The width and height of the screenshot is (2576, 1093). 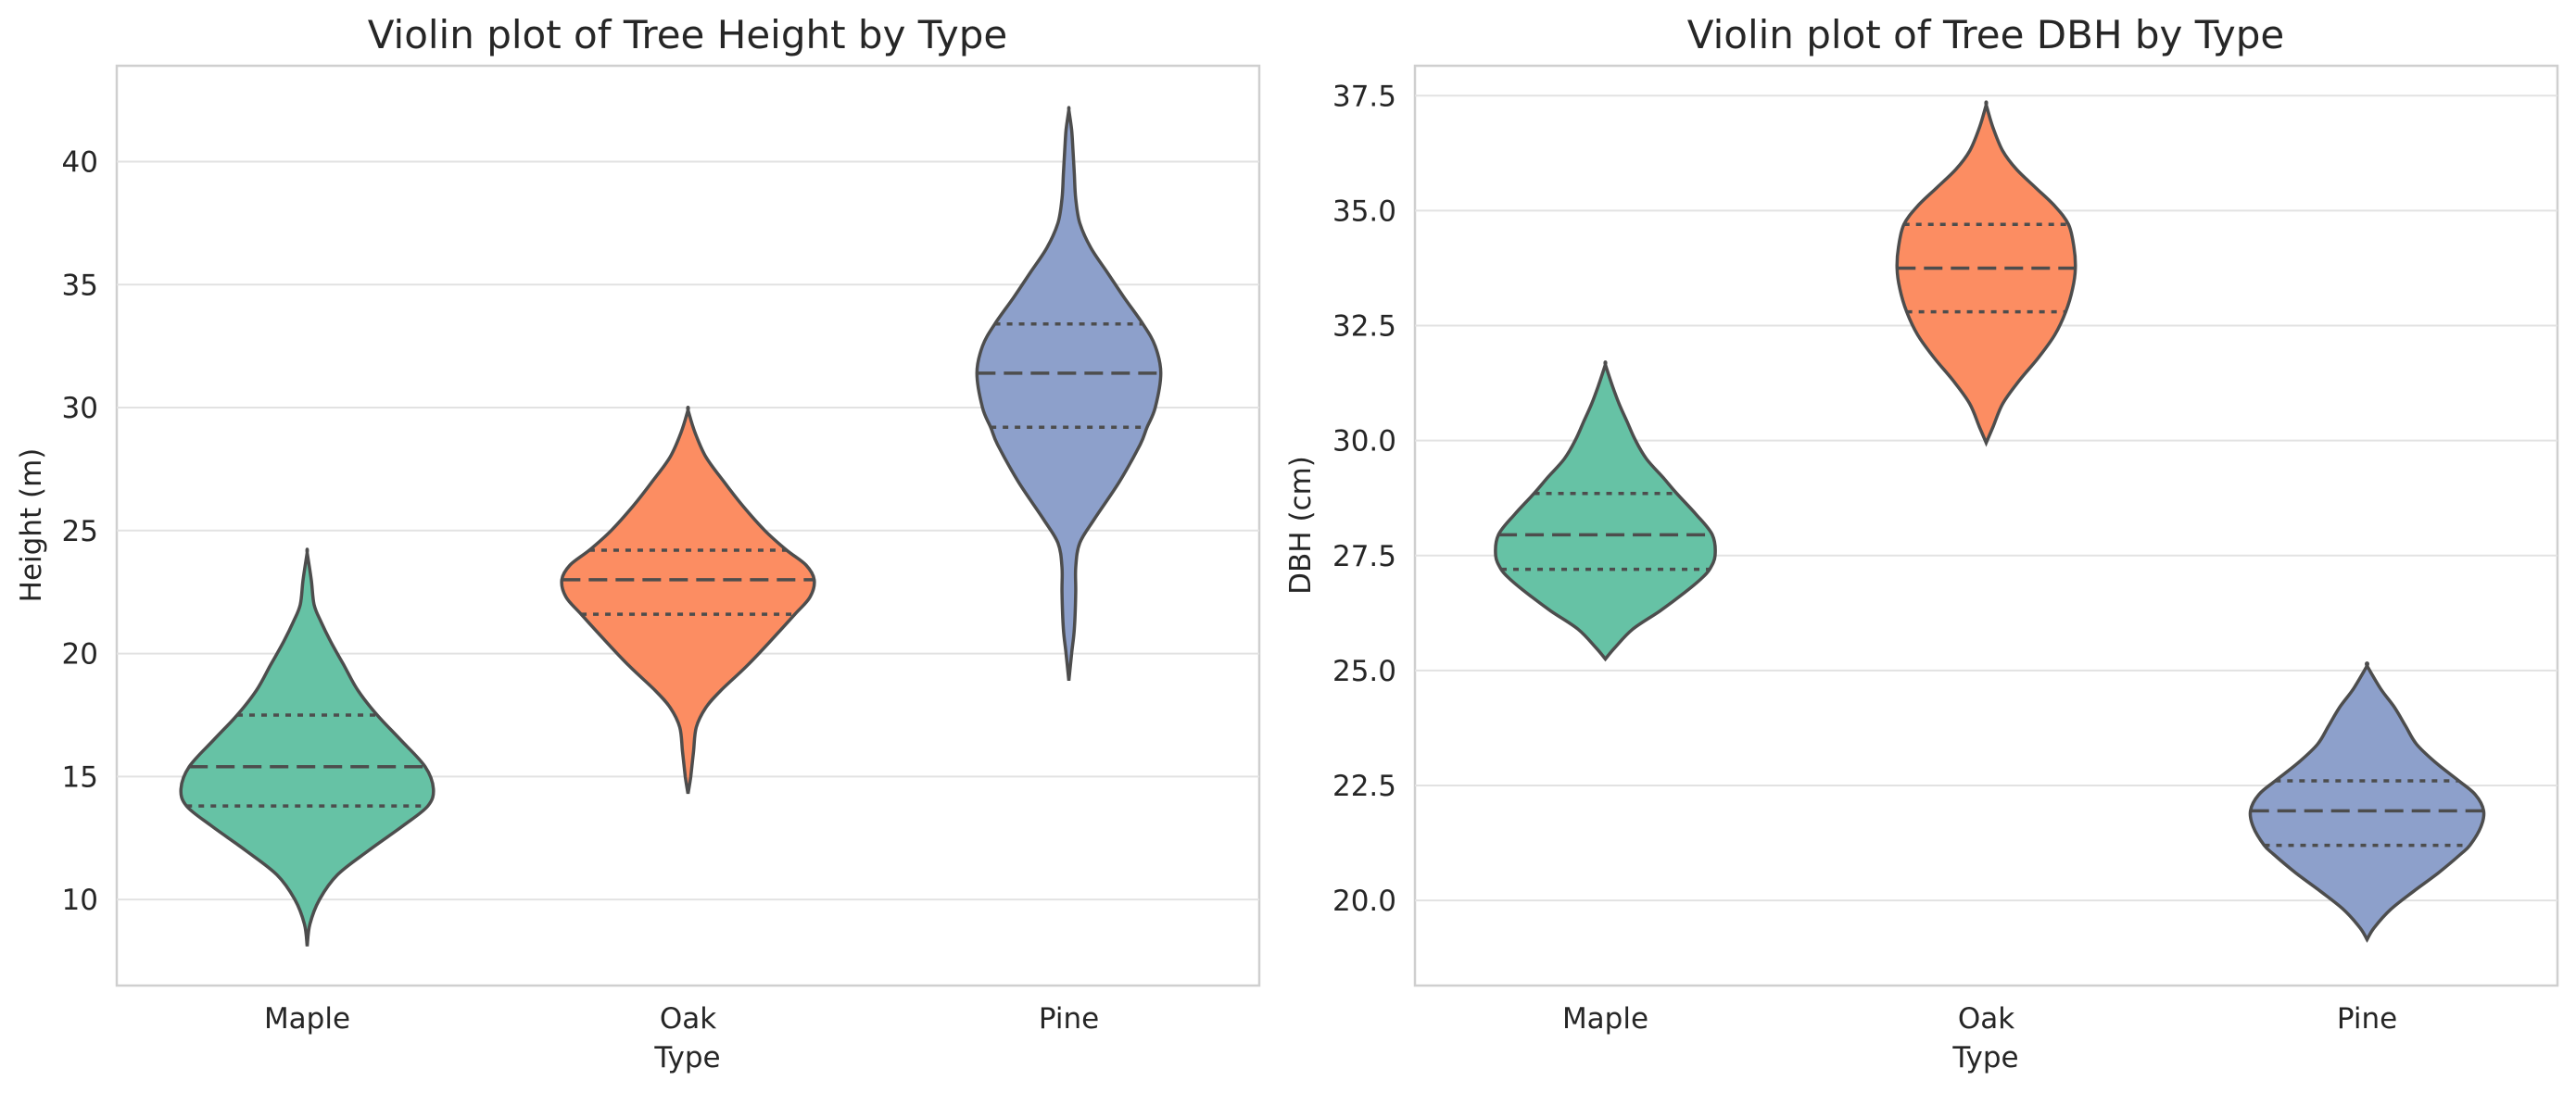 I want to click on y-tick-label: 30.0, so click(x=1364, y=442).